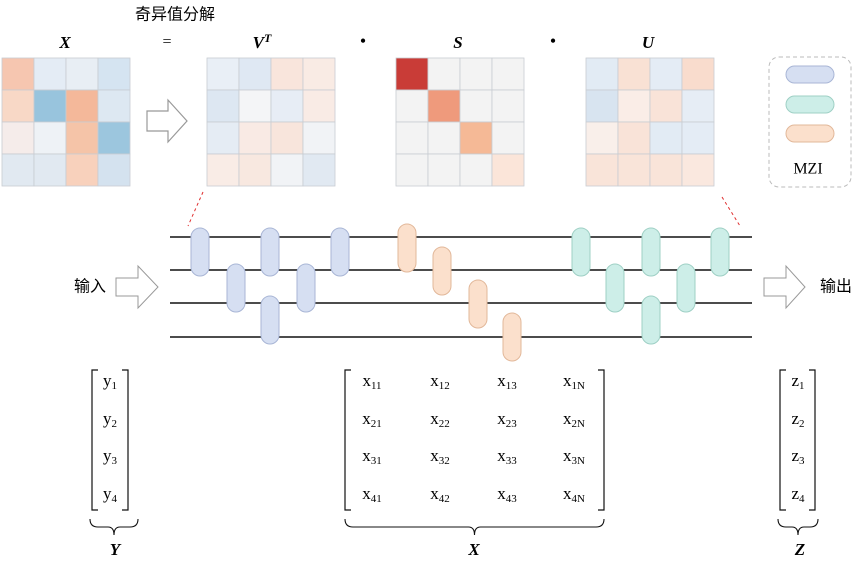 Image resolution: width=866 pixels, height=569 pixels. I want to click on entry-sub: 2N, so click(579, 424).